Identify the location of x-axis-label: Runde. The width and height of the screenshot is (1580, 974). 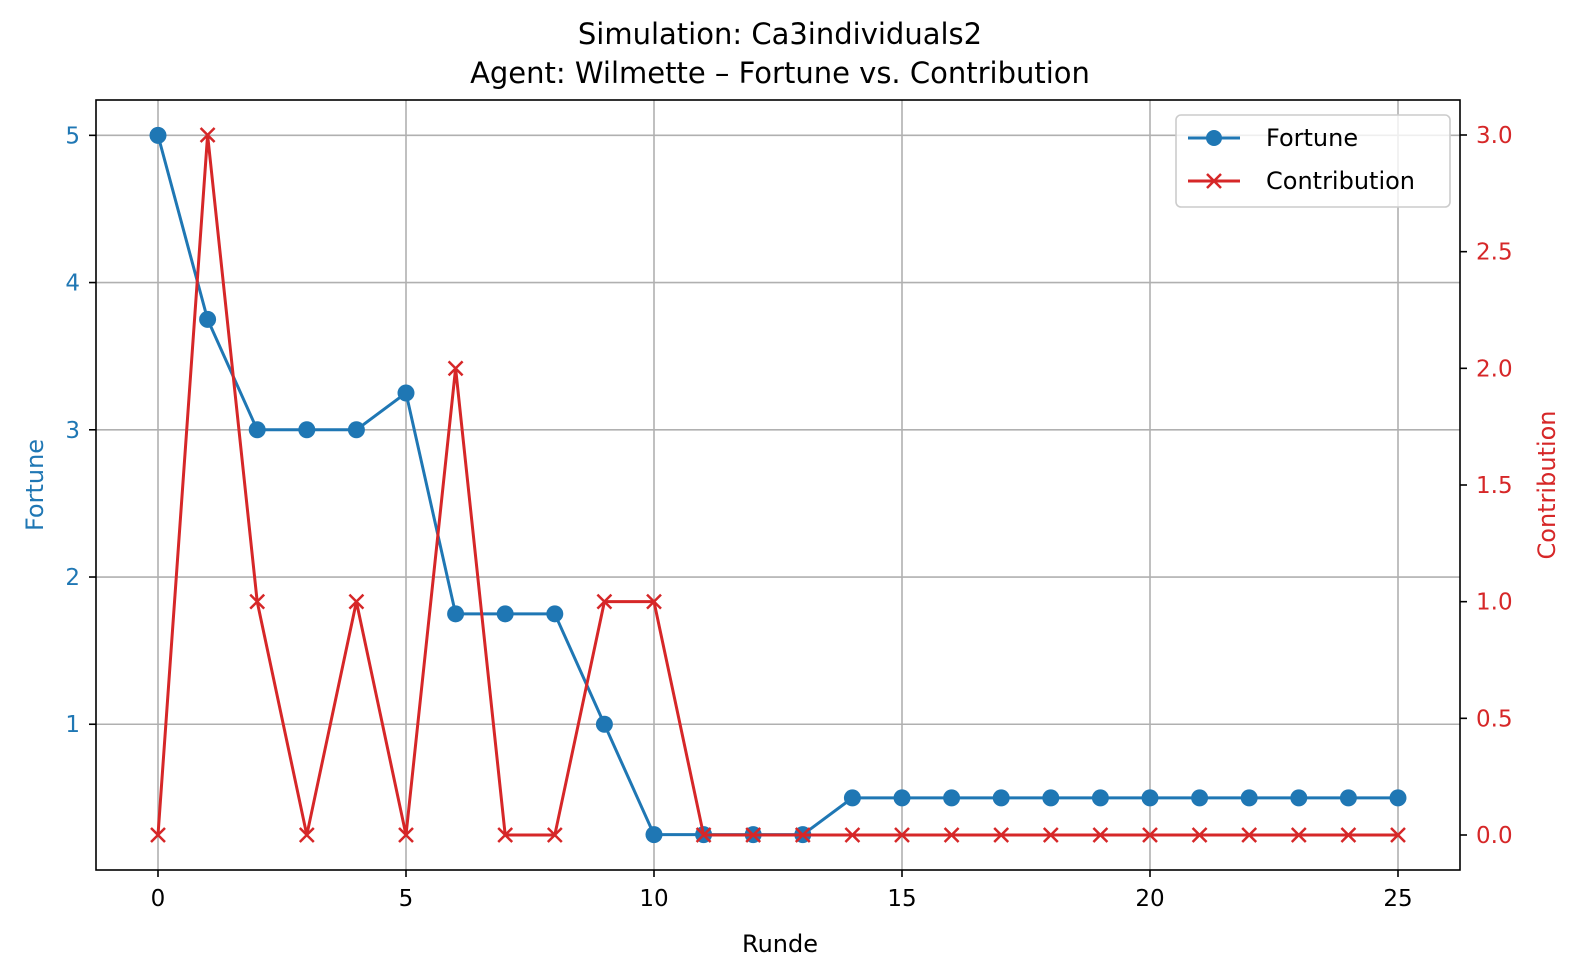
(780, 944).